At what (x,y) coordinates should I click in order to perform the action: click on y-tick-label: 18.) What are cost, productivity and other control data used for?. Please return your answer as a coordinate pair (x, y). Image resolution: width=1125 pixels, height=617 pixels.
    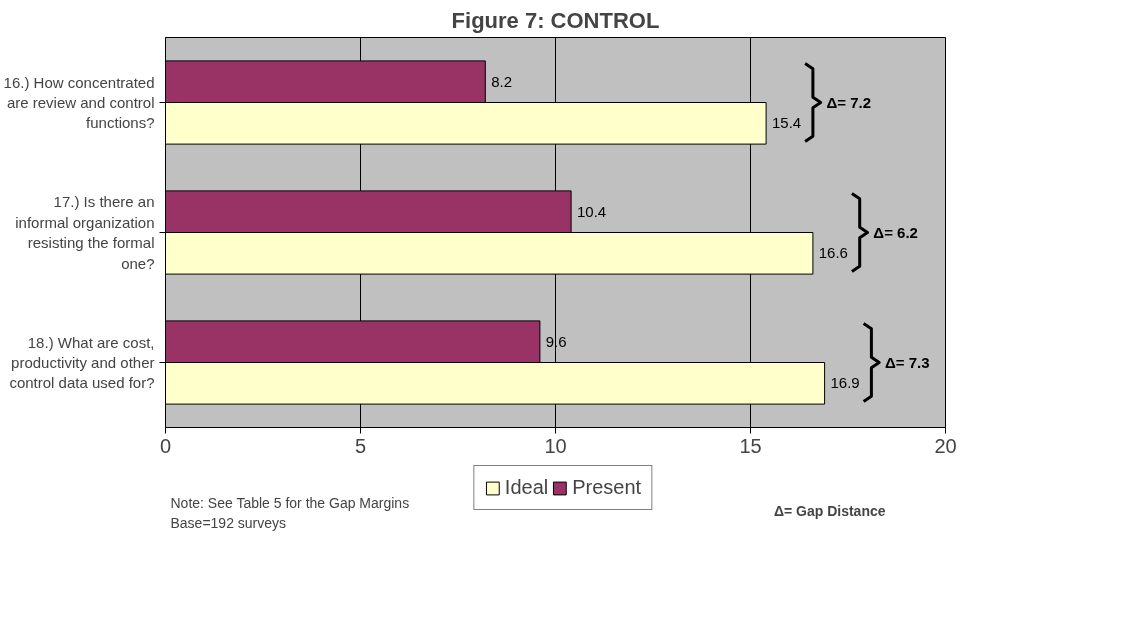
    Looking at the image, I should click on (82, 362).